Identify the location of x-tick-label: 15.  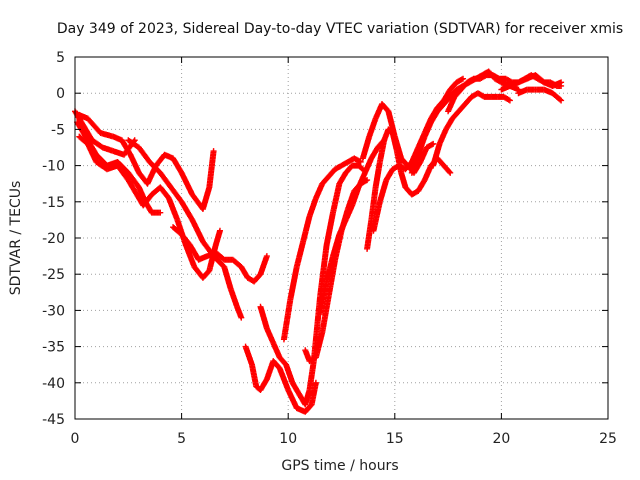
(395, 439).